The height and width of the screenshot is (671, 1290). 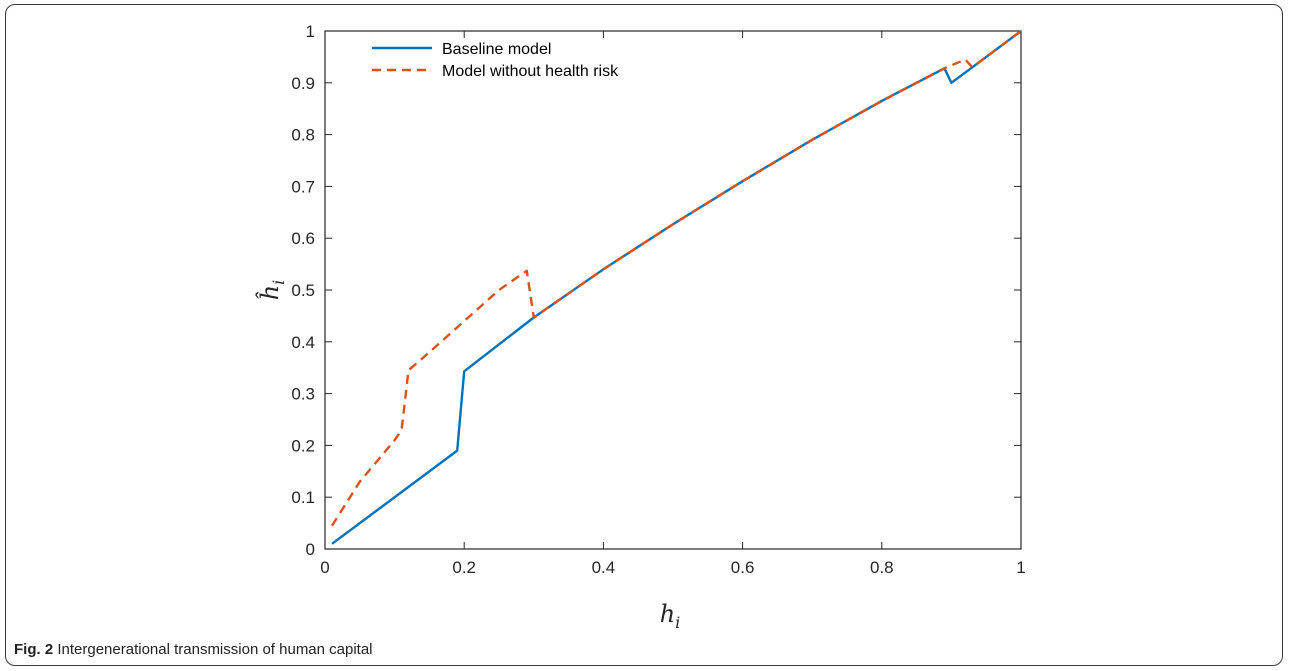 I want to click on y-axis-label: ĥi, so click(x=271, y=290).